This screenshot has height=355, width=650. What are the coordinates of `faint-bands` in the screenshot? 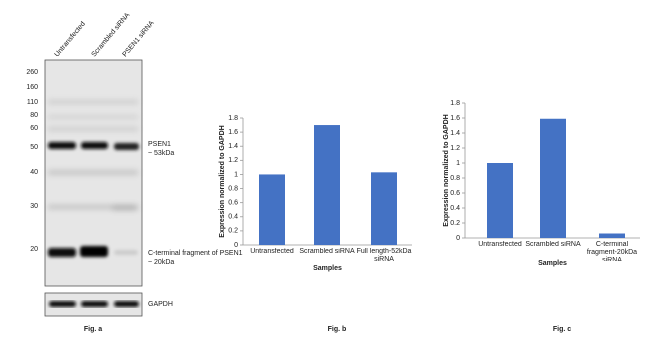 It's located at (93, 155).